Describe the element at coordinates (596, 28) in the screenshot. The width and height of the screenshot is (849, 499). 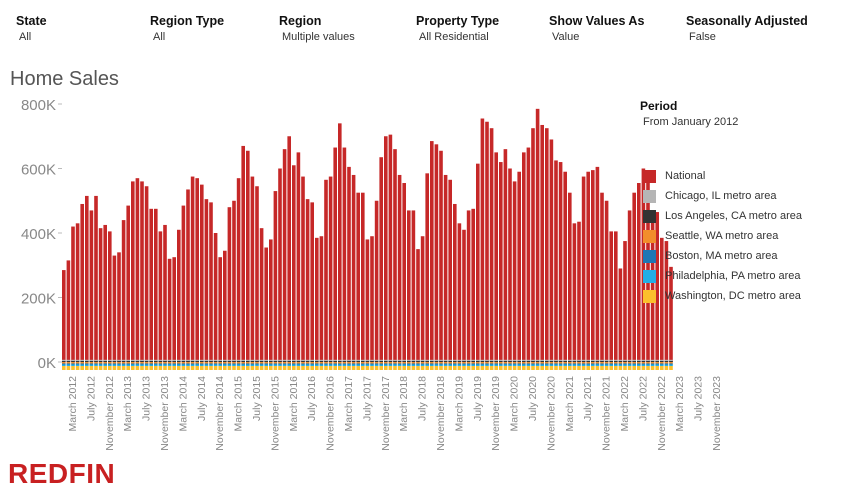
I see `filter-show-values-as: Show Values As Value` at that location.